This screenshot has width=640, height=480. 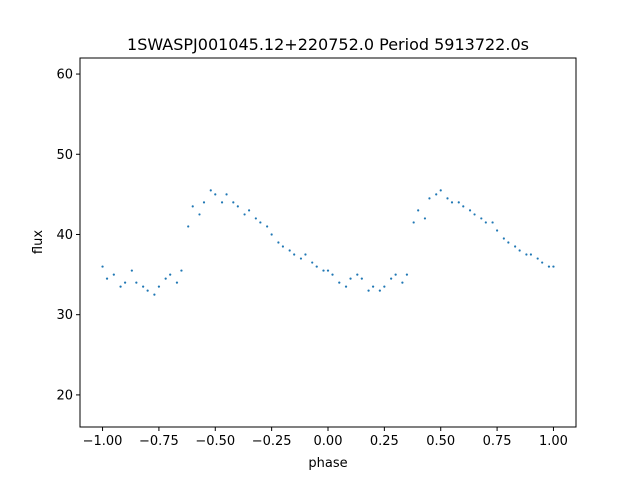 I want to click on y-tick-label: 20, so click(x=64, y=395).